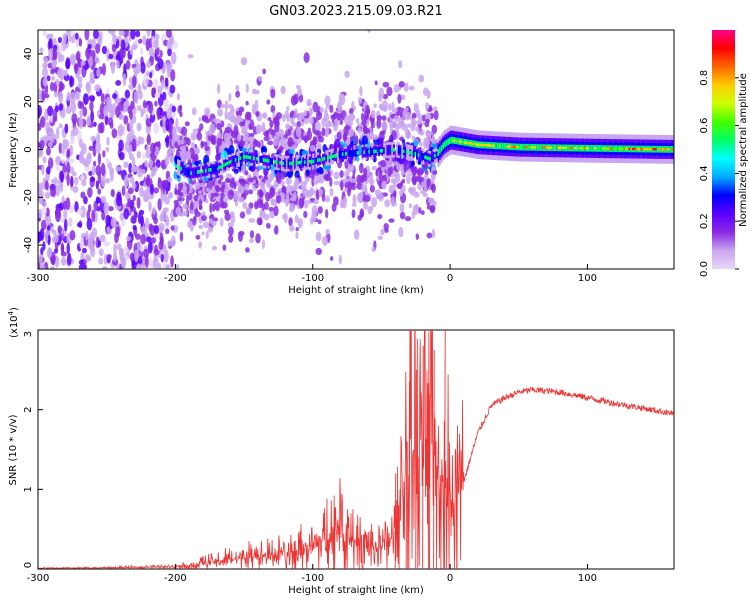 Image resolution: width=750 pixels, height=600 pixels. Describe the element at coordinates (356, 11) in the screenshot. I see `figure-title: GN03.2023.215.09.03.R21` at that location.